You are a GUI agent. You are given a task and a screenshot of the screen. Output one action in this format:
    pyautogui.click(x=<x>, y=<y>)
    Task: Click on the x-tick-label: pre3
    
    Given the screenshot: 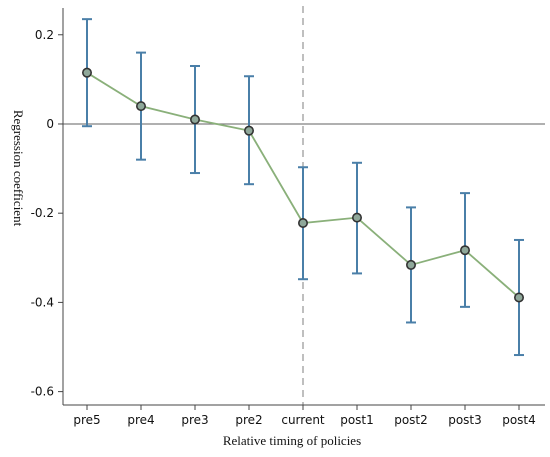 What is the action you would take?
    pyautogui.click(x=194, y=420)
    